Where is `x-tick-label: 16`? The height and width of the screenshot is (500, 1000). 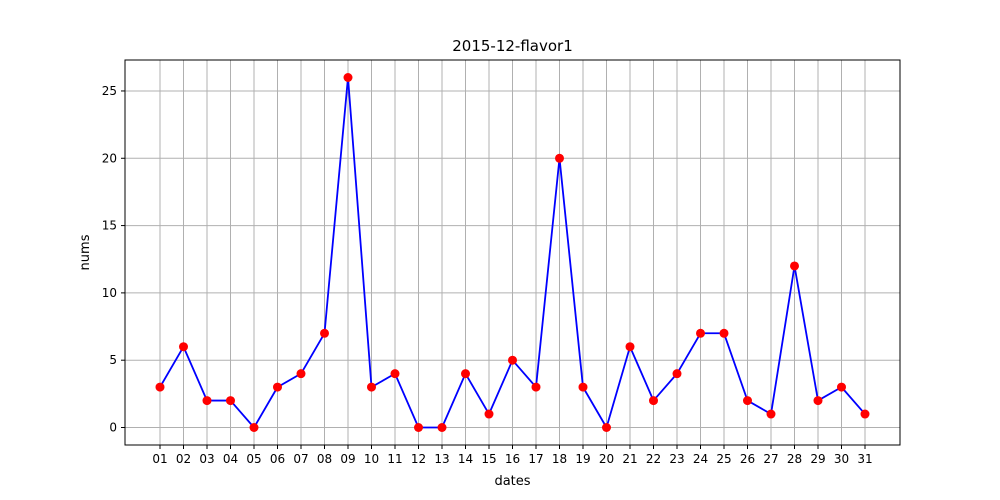
x-tick-label: 16 is located at coordinates (512, 459).